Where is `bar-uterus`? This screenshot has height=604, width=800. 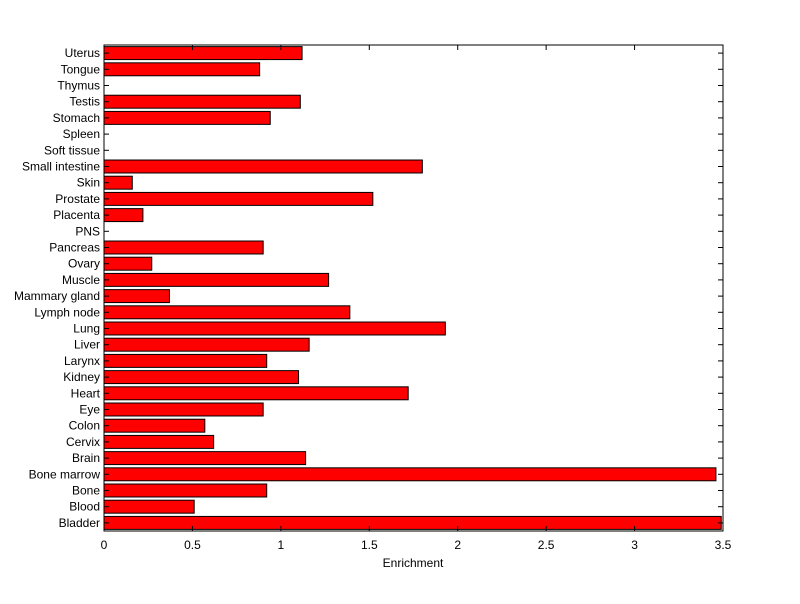 bar-uterus is located at coordinates (203, 53).